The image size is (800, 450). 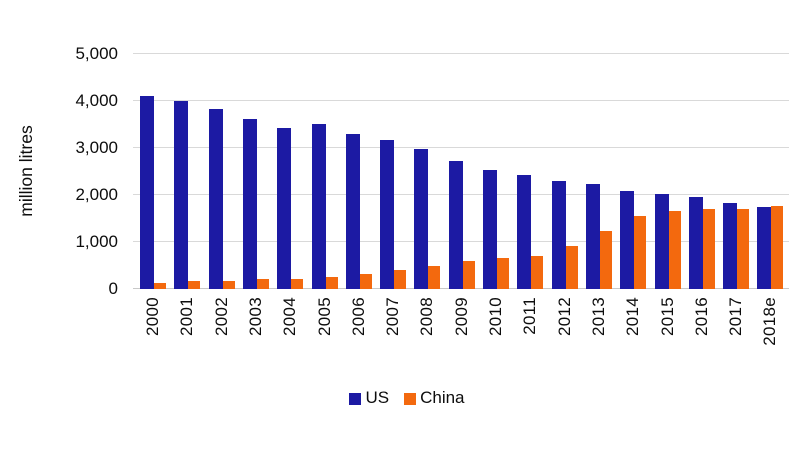 What do you see at coordinates (434, 277) in the screenshot?
I see `bar-china-2008` at bounding box center [434, 277].